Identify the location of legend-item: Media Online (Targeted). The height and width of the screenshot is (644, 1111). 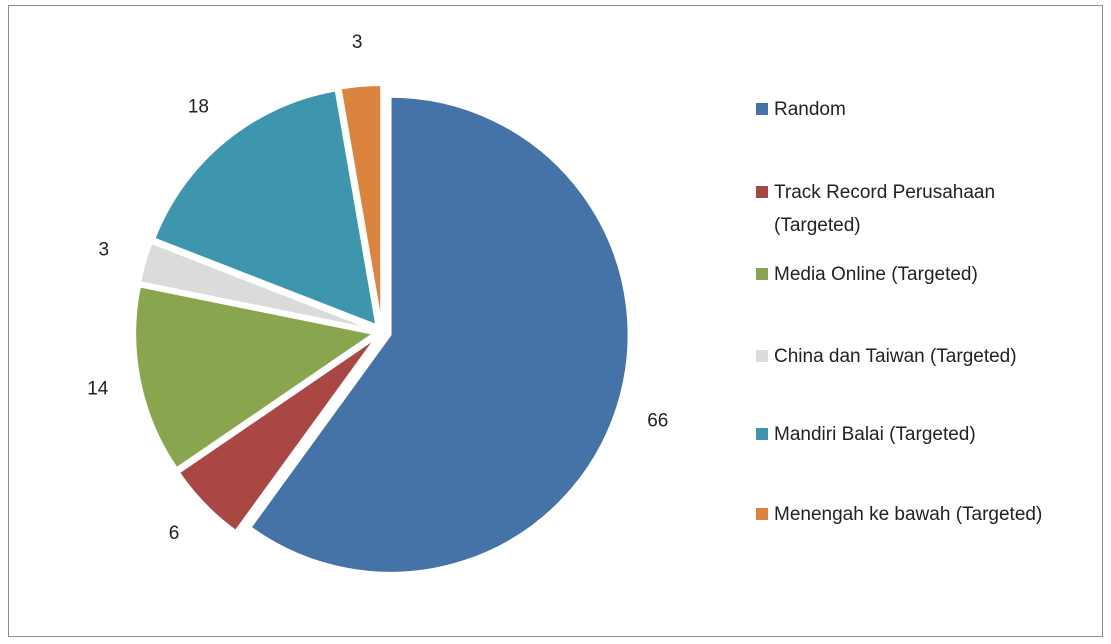
(916, 274).